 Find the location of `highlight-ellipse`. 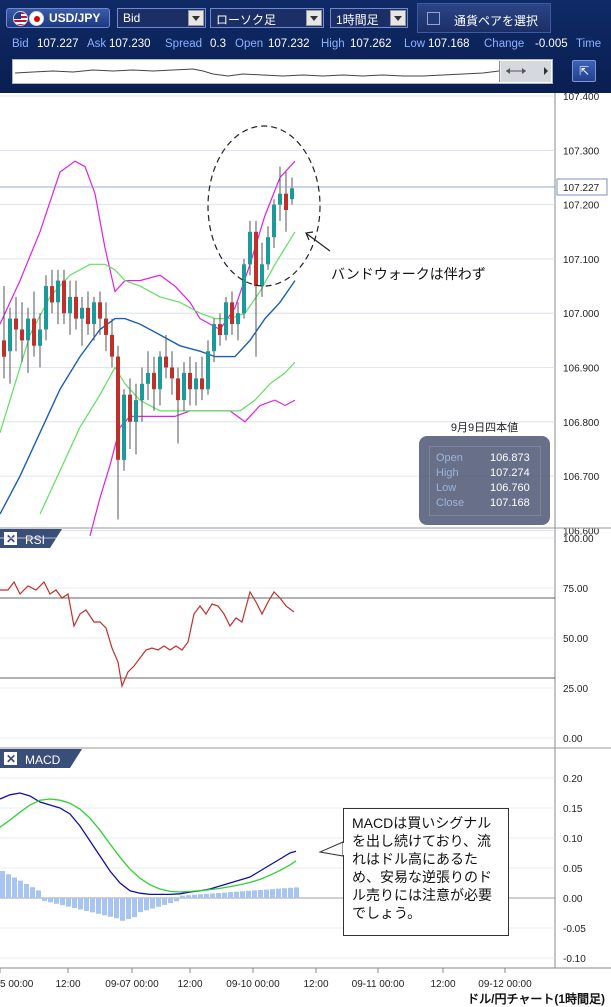

highlight-ellipse is located at coordinates (264, 206).